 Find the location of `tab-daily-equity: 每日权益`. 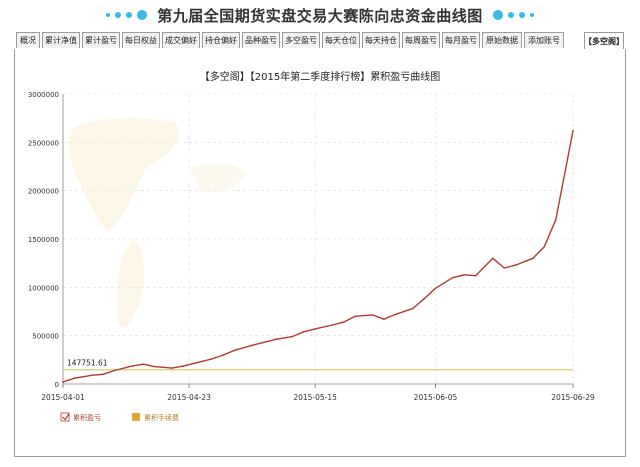

tab-daily-equity: 每日权益 is located at coordinates (141, 40).